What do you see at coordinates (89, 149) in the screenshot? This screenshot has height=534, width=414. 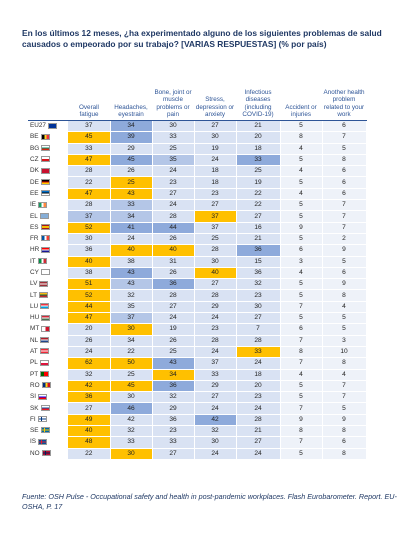 I see `value-cell: 33` at bounding box center [89, 149].